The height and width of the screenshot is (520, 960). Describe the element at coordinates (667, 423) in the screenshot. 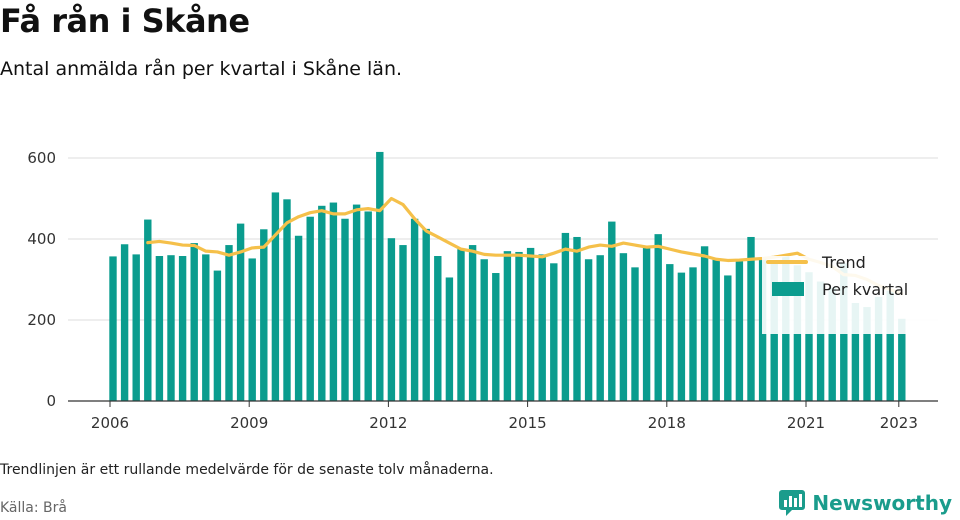

I see `x-tick-label: 2018` at that location.